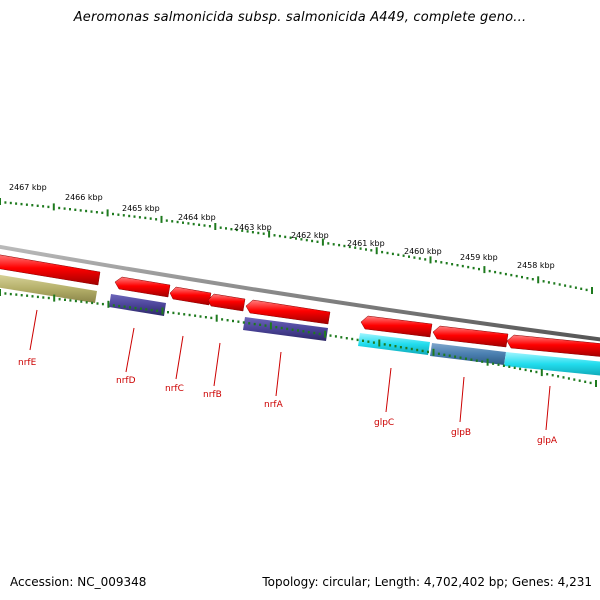  What do you see at coordinates (462, 399) in the screenshot?
I see `leader-glpB` at bounding box center [462, 399].